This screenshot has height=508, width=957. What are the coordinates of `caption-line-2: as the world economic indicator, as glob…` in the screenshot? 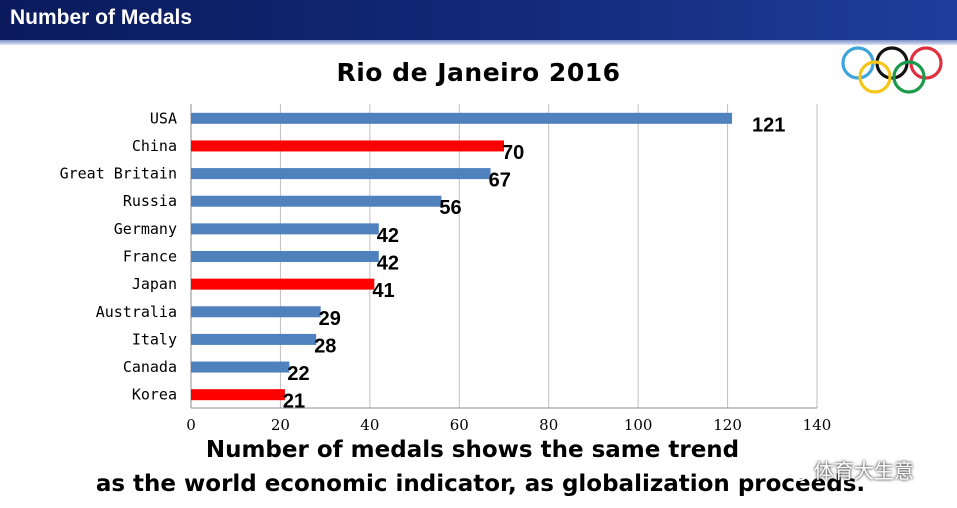 It's located at (480, 484).